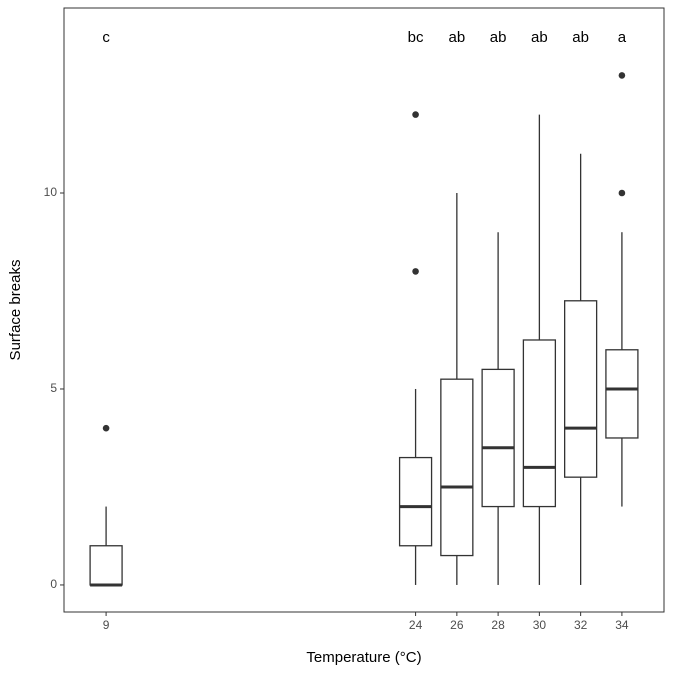  What do you see at coordinates (540, 625) in the screenshot?
I see `x-tick-label: 30` at bounding box center [540, 625].